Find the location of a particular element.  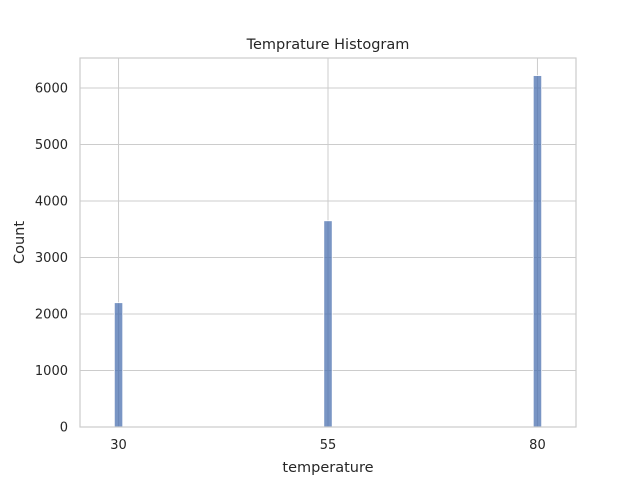

y-tick-label: 0 is located at coordinates (64, 428).